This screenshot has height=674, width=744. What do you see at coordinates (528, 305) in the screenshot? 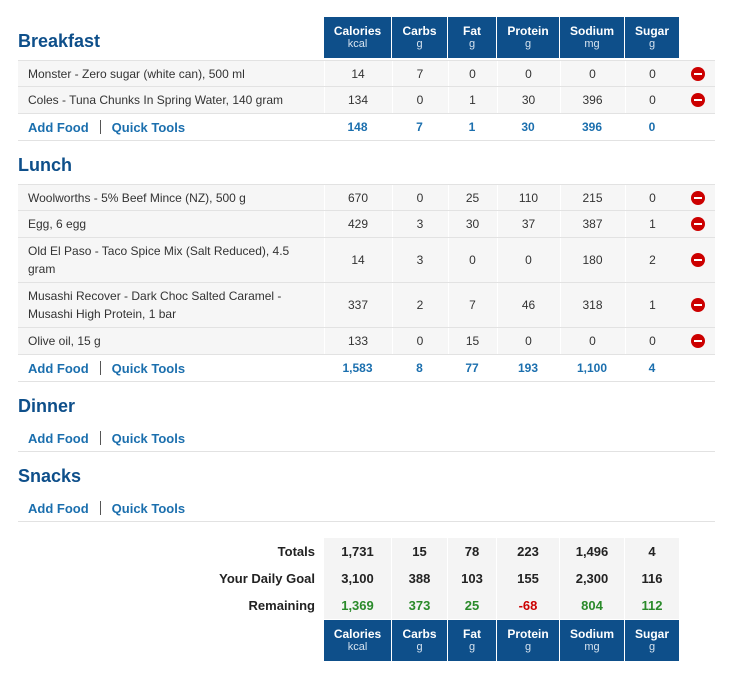
I see `protein-cell: 46` at bounding box center [528, 305].